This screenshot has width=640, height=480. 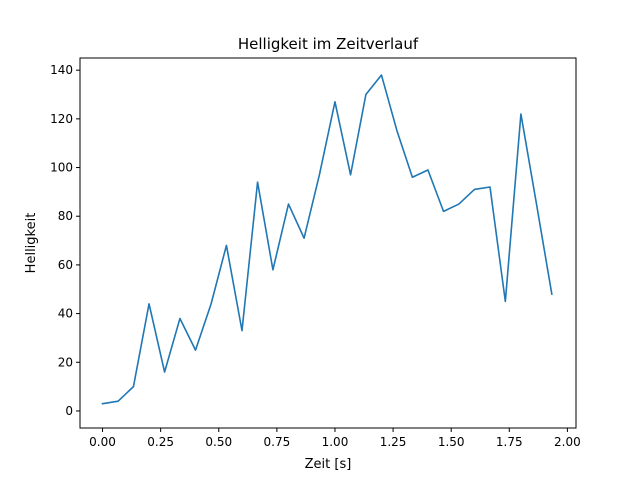 What do you see at coordinates (451, 442) in the screenshot?
I see `x-tick-label: 1.50` at bounding box center [451, 442].